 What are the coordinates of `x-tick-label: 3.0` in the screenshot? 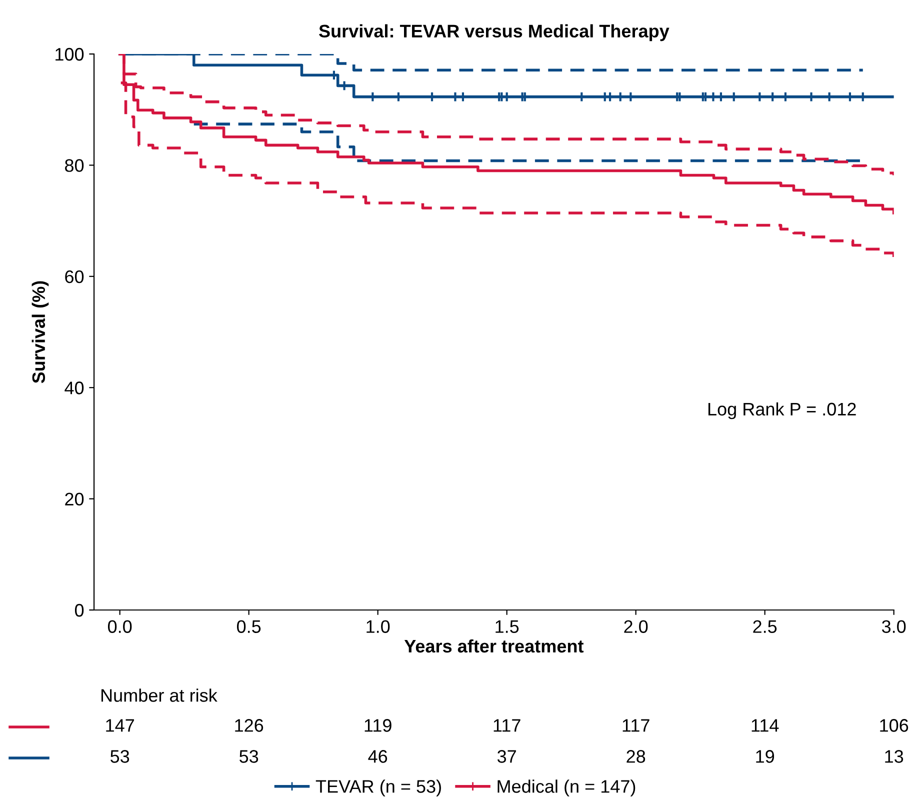 It's located at (894, 626).